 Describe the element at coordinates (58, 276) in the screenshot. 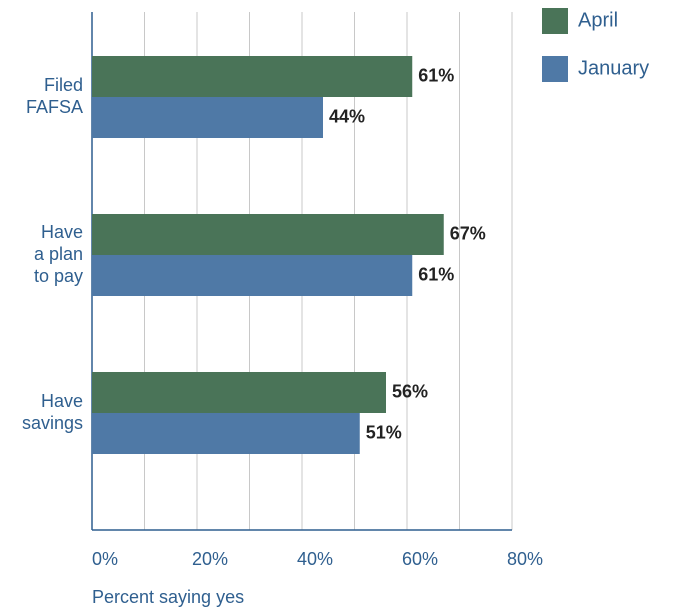

I see `y-tick-label-line: to pay` at that location.